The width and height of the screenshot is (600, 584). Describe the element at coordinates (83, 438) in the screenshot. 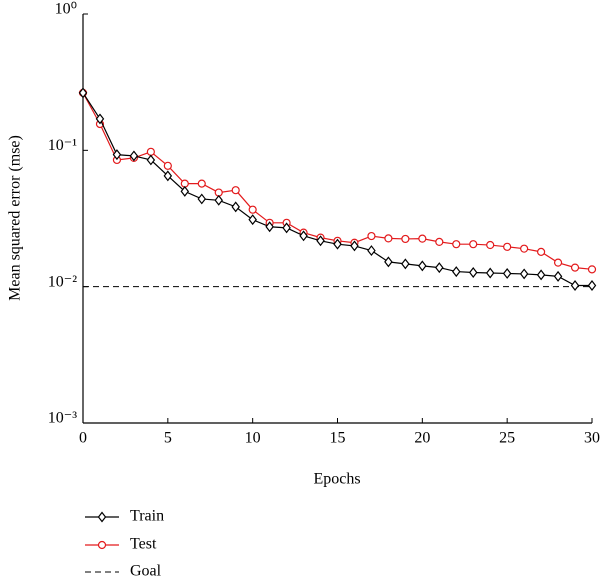

I see `x-tick-label: 0` at that location.